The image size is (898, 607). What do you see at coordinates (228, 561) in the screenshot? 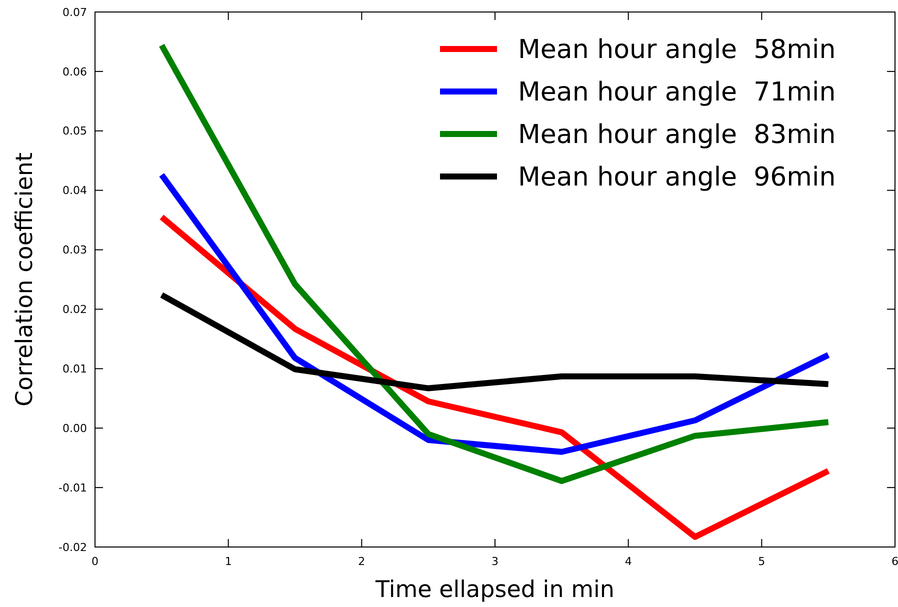
I see `x-tick-label: 1` at bounding box center [228, 561].